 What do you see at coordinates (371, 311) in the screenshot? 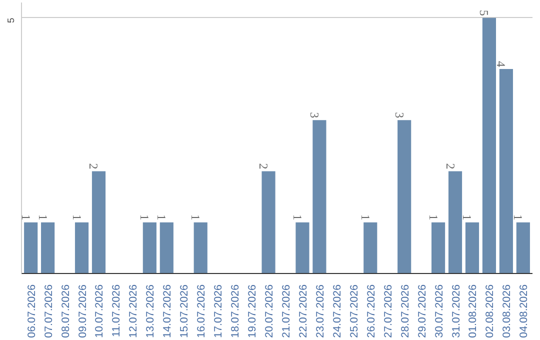
I see `x-tick-label: 26.07.2026` at bounding box center [371, 311].